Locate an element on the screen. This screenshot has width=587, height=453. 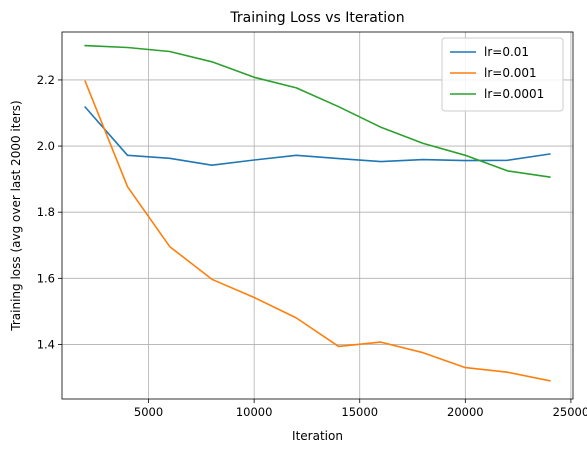
legend-box is located at coordinates (502, 74).